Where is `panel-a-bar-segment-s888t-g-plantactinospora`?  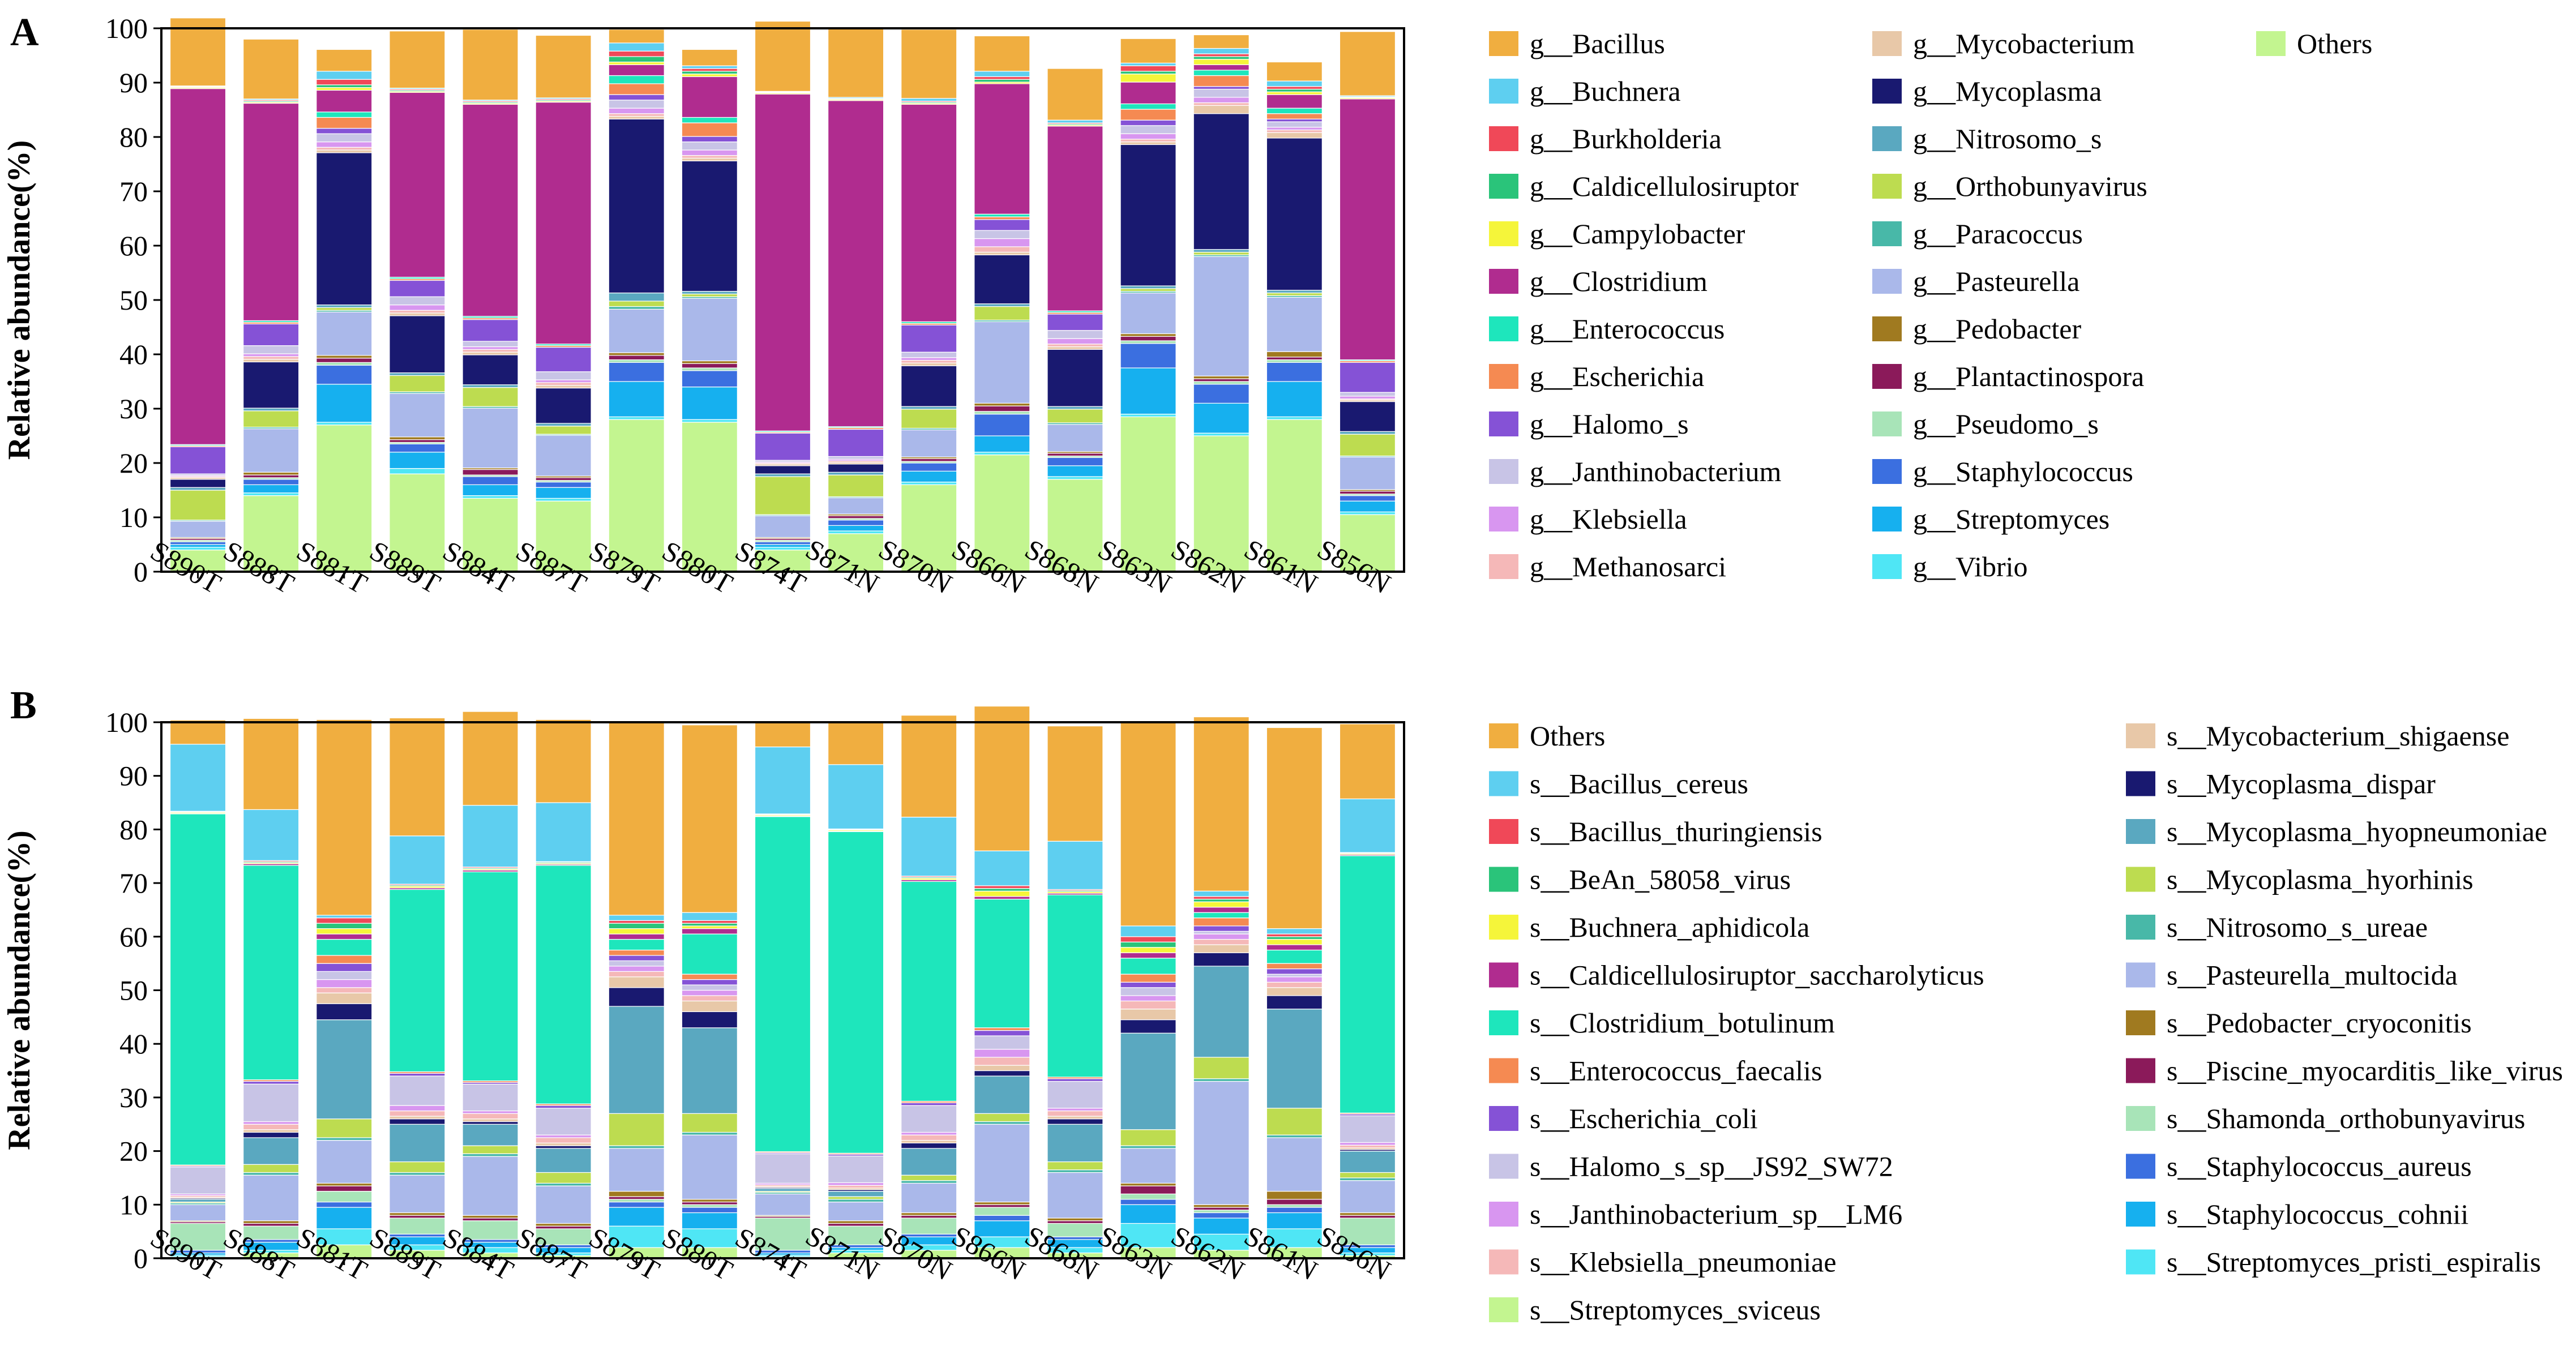 panel-a-bar-segment-s888t-g-plantactinospora is located at coordinates (271, 476).